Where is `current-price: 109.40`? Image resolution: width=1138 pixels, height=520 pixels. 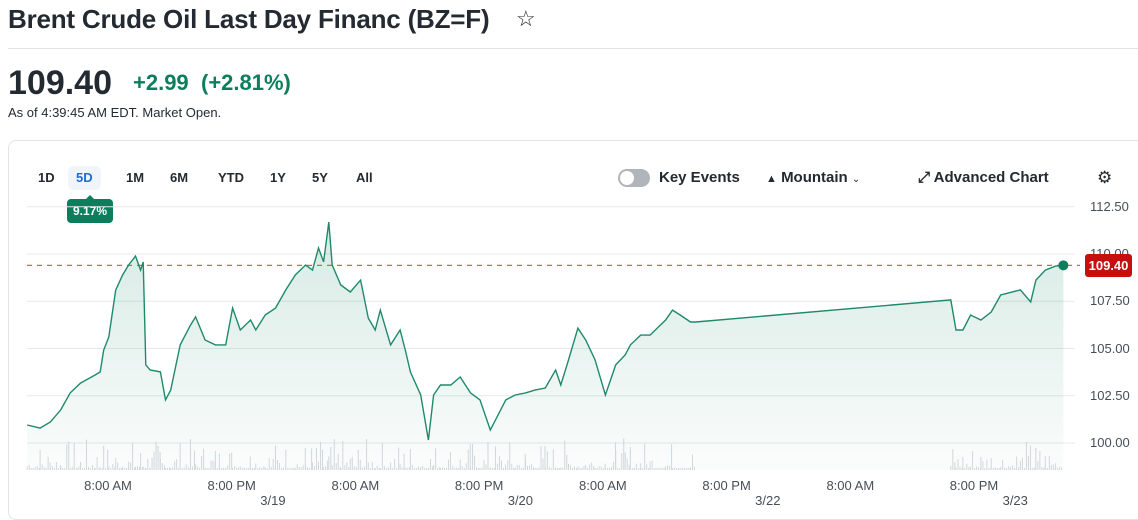 current-price: 109.40 is located at coordinates (60, 83).